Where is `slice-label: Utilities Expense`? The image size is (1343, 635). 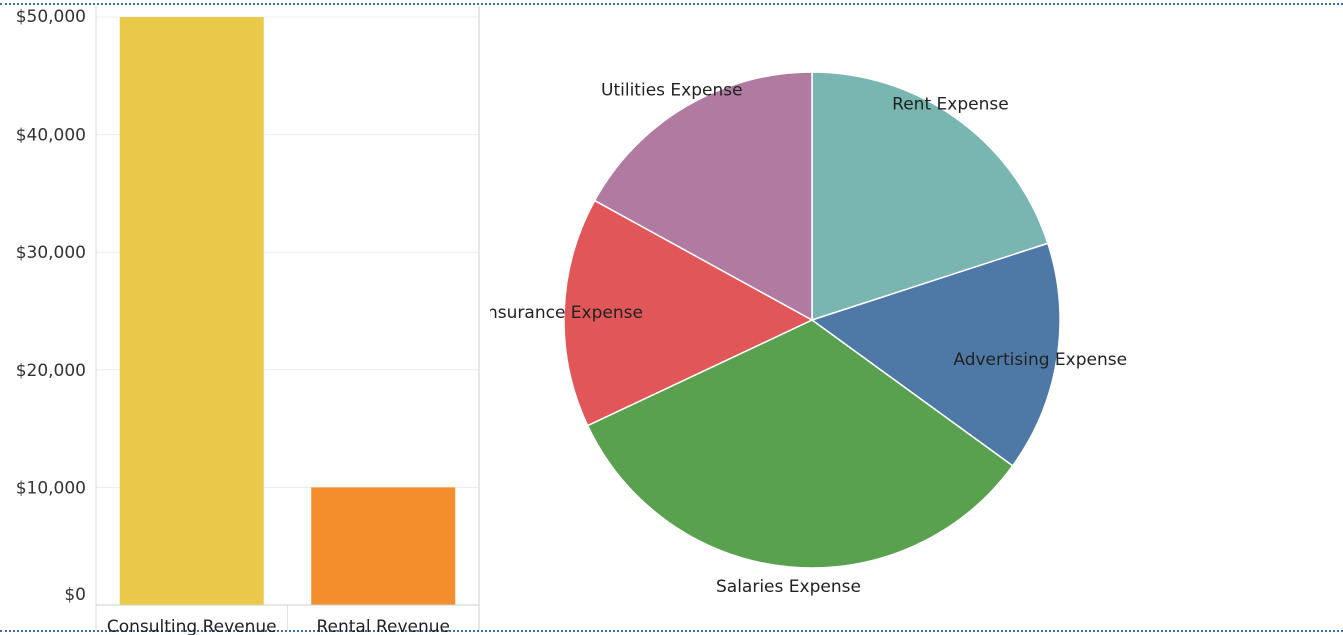 slice-label: Utilities Expense is located at coordinates (672, 90).